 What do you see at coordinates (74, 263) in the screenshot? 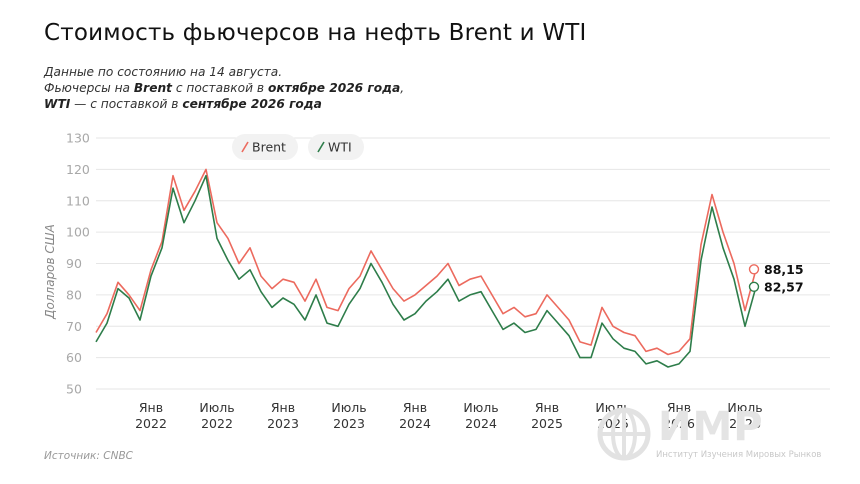
I see `y-tick-label: 90` at bounding box center [74, 263].